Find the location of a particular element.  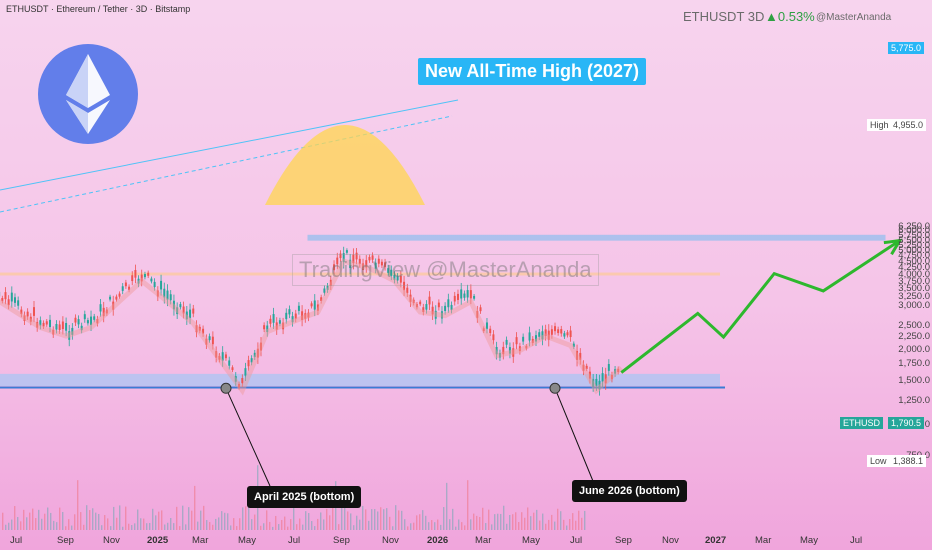

author-handle: @MasterAnanda is located at coordinates (854, 17).